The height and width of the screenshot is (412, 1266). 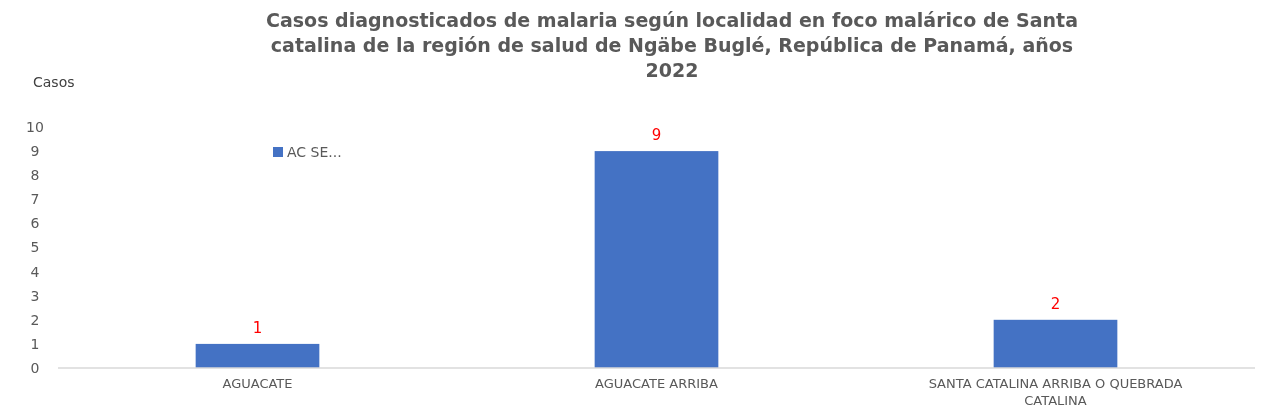 I want to click on x-tick-label: AGUACATE ARRIBA, so click(x=656, y=383).